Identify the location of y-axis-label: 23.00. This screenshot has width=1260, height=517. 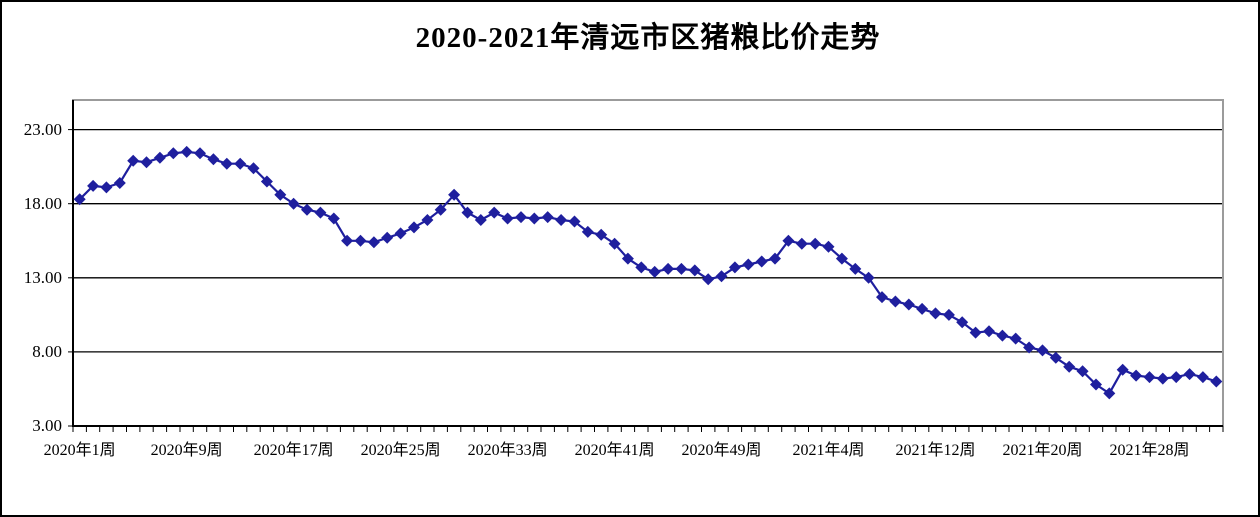
(42, 129).